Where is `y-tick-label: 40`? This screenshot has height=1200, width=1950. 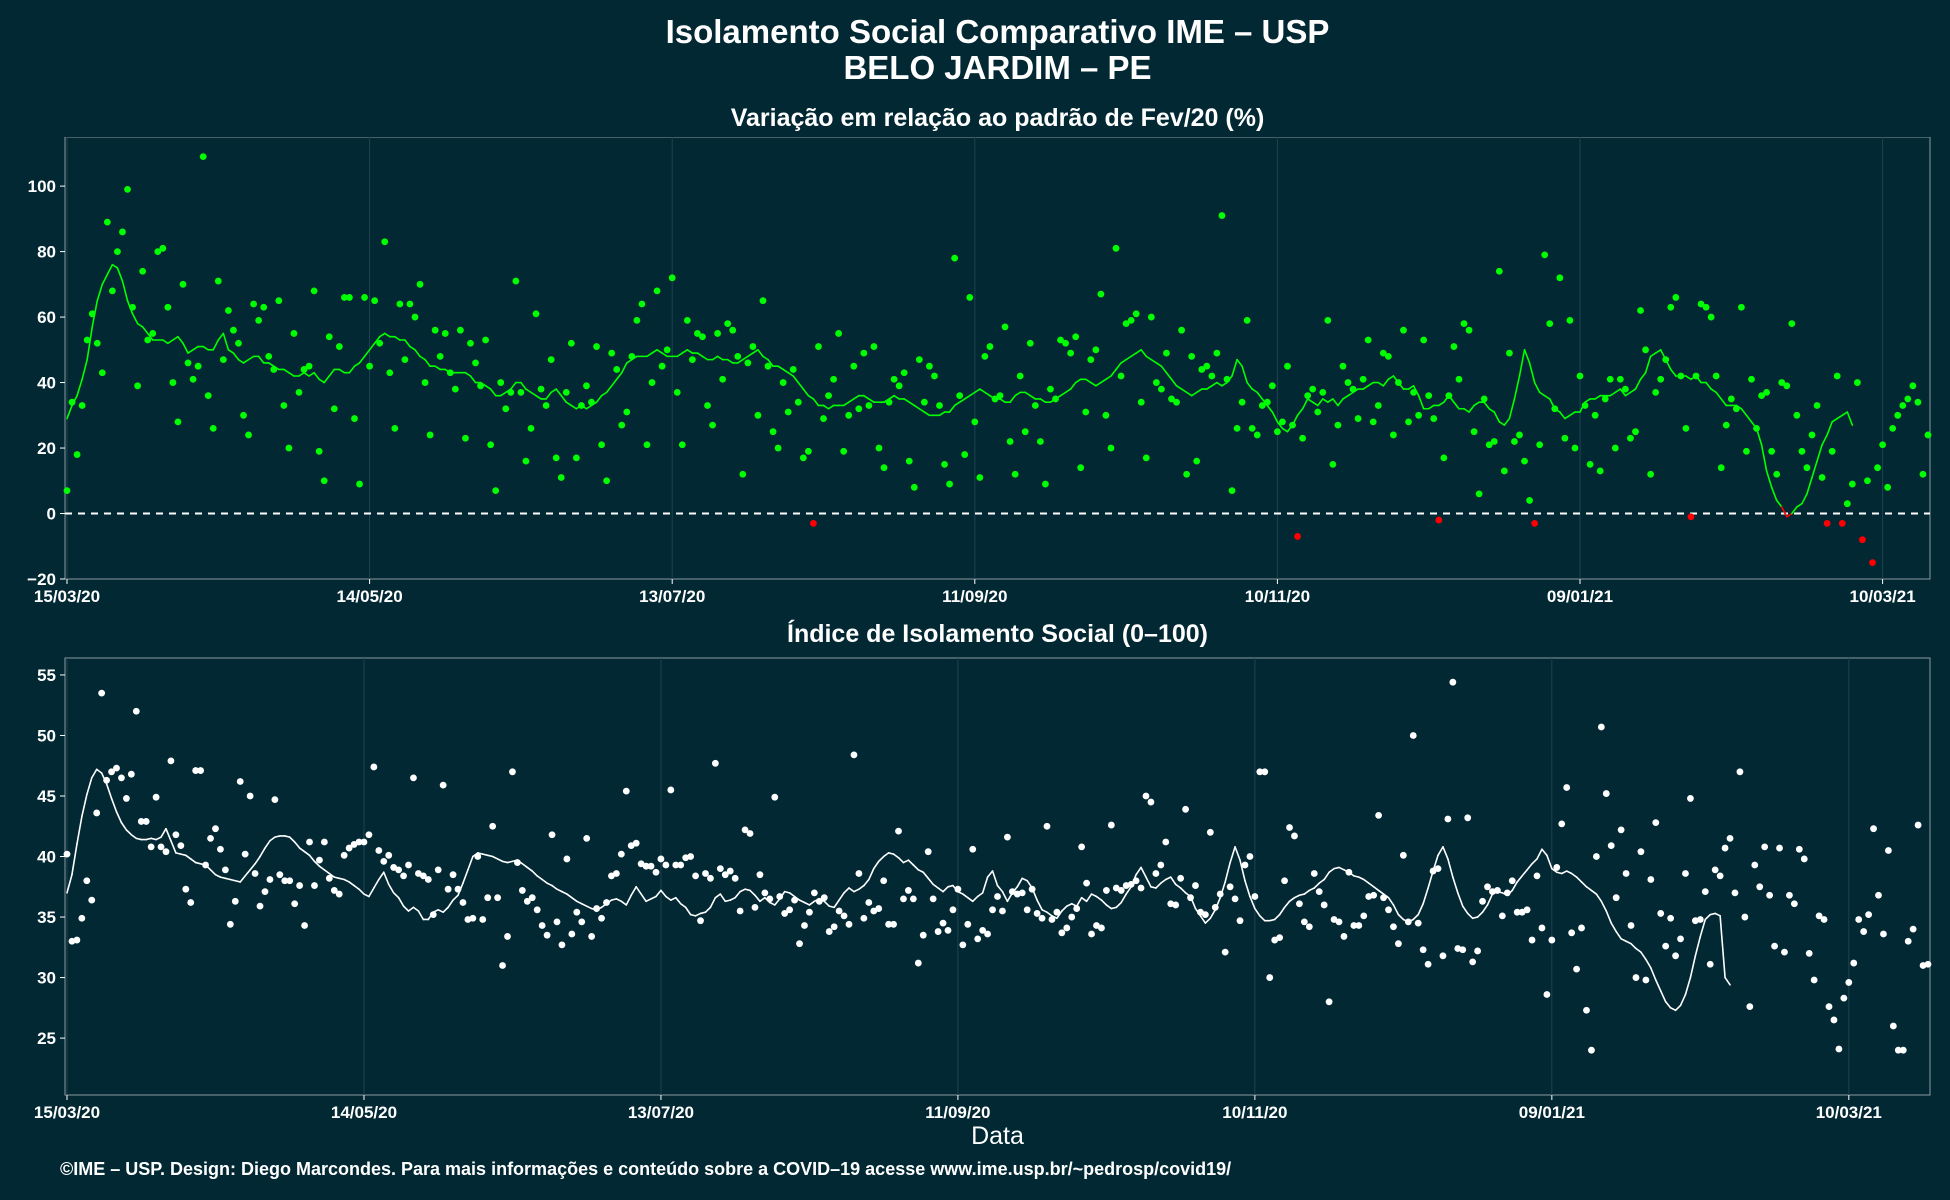 y-tick-label: 40 is located at coordinates (46, 383).